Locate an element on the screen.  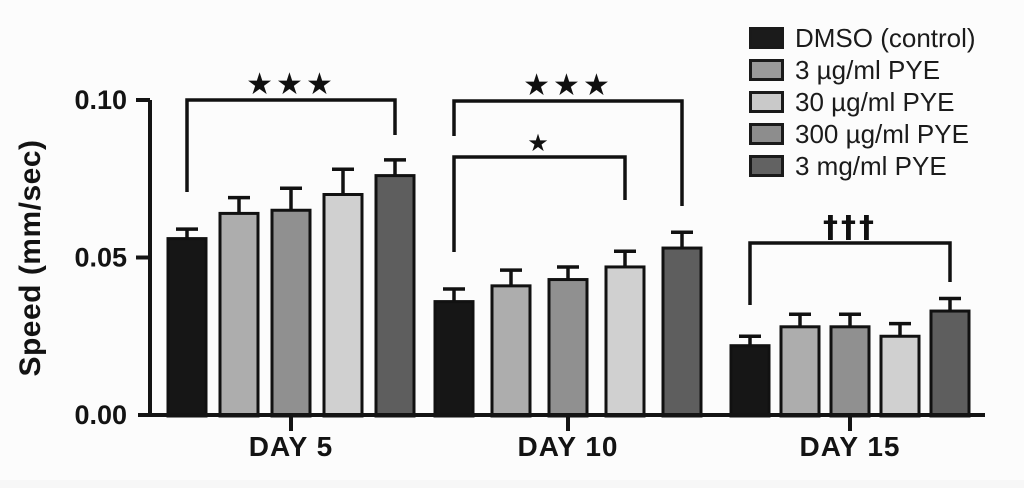
legend-item: DMSO (control) is located at coordinates (862, 38).